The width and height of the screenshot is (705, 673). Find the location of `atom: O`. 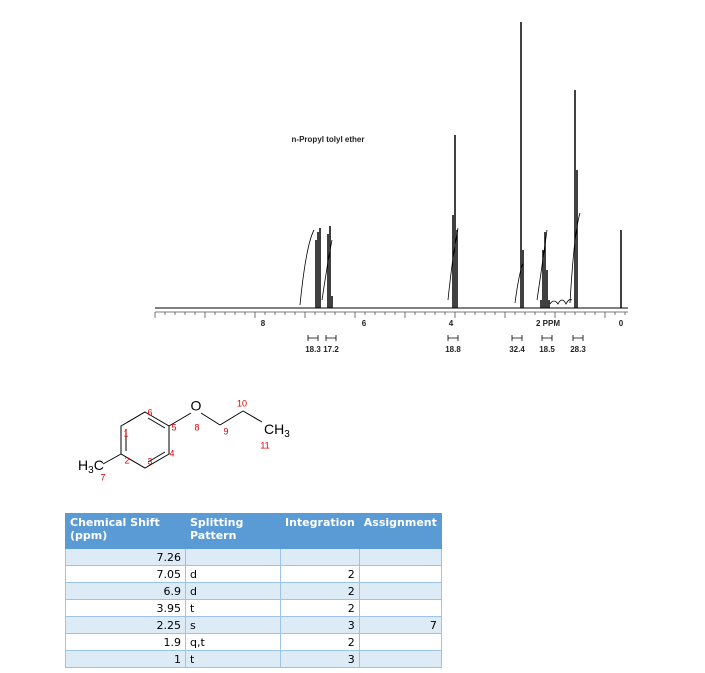

atom: O is located at coordinates (196, 406).